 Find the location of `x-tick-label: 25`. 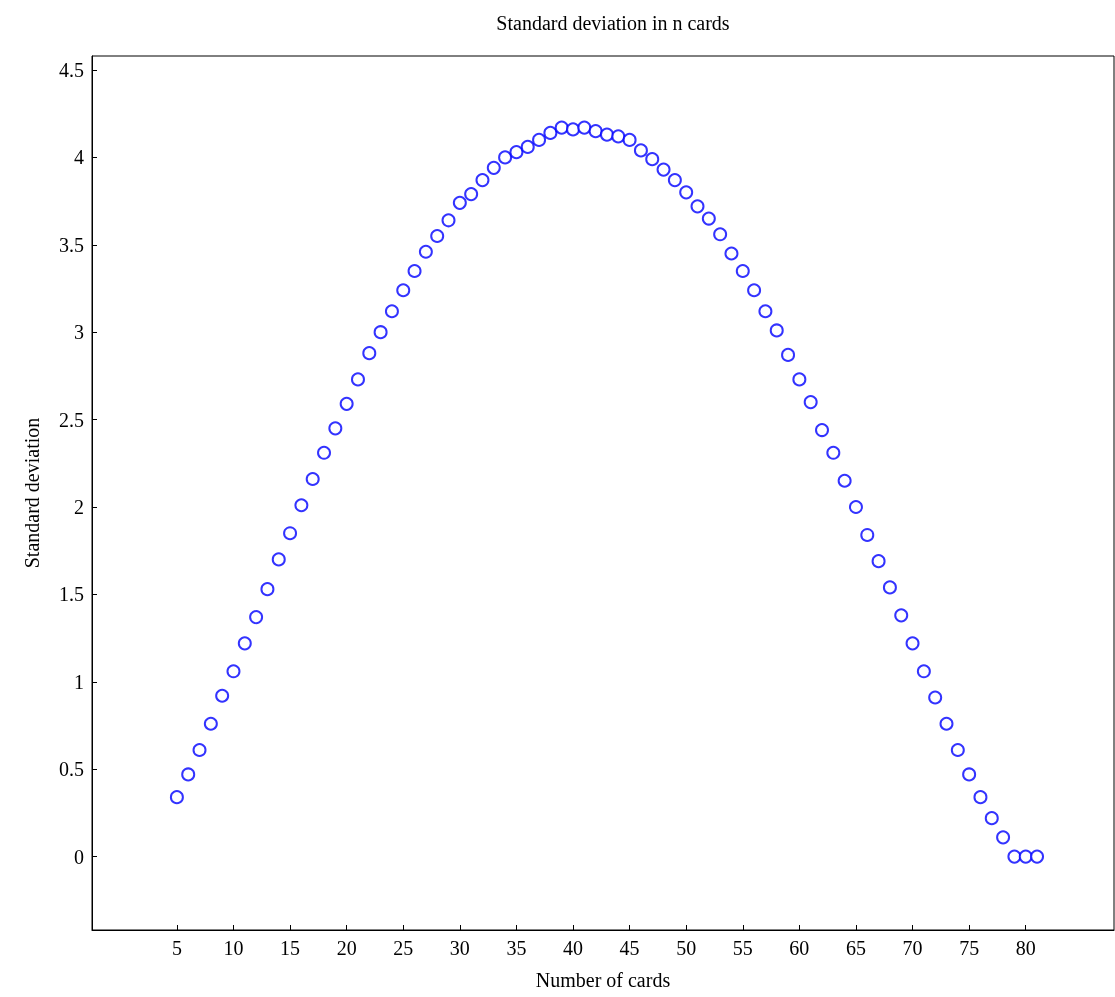

x-tick-label: 25 is located at coordinates (403, 948).